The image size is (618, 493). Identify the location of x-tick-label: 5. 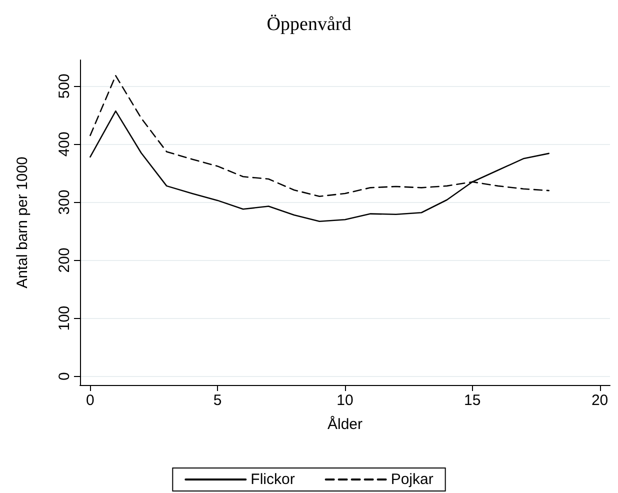
(217, 400).